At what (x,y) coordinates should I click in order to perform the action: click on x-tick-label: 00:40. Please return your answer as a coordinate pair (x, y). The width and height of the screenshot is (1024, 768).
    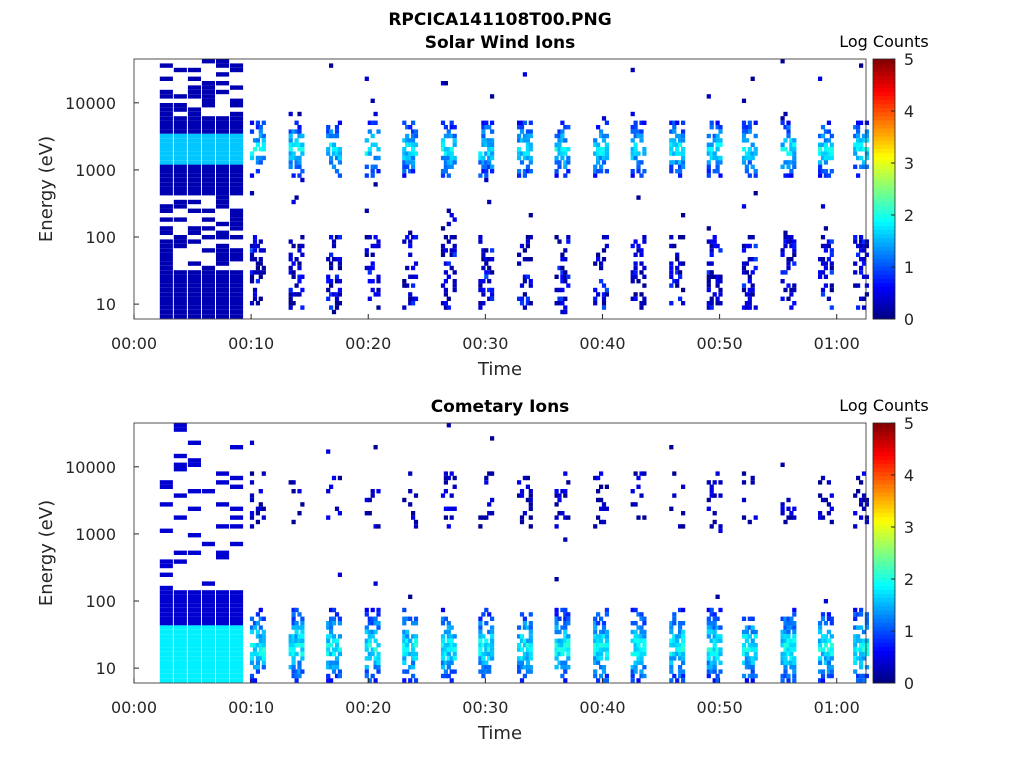
    Looking at the image, I should click on (602, 707).